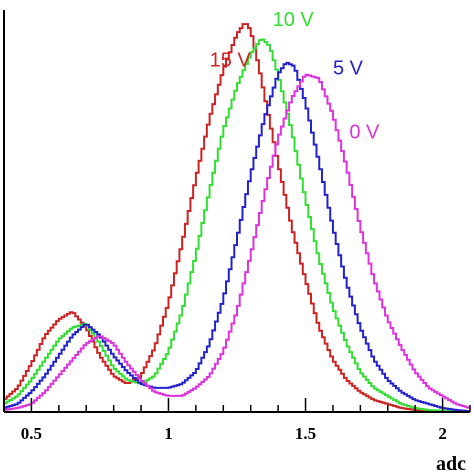  I want to click on x-axis-label: adc, so click(451, 463).